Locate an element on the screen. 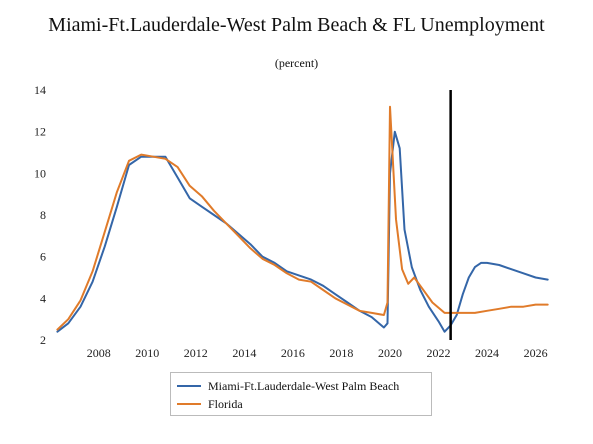  y-tick-label: 10 is located at coordinates (40, 173).